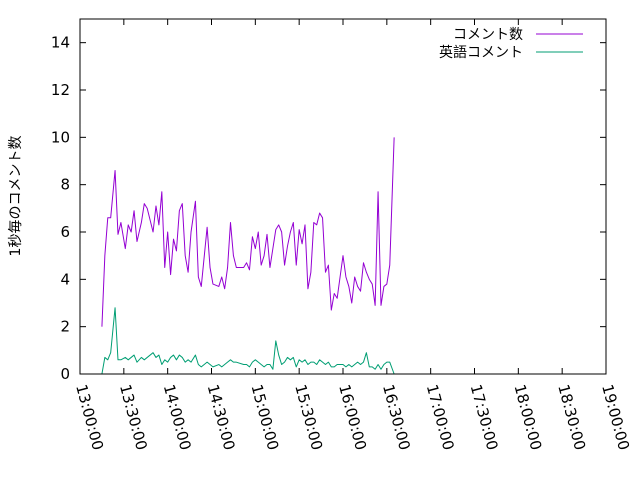  What do you see at coordinates (65, 327) in the screenshot?
I see `y-tick-label: 2` at bounding box center [65, 327].